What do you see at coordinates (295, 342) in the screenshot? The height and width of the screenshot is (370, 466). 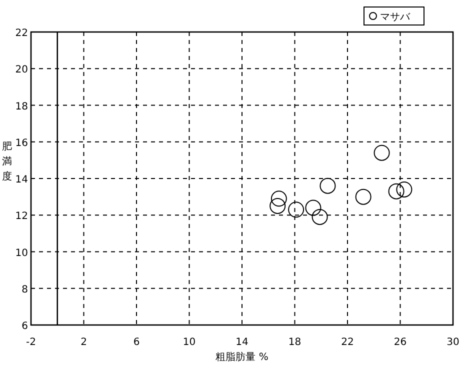 I see `x-tick-label: 18` at bounding box center [295, 342].